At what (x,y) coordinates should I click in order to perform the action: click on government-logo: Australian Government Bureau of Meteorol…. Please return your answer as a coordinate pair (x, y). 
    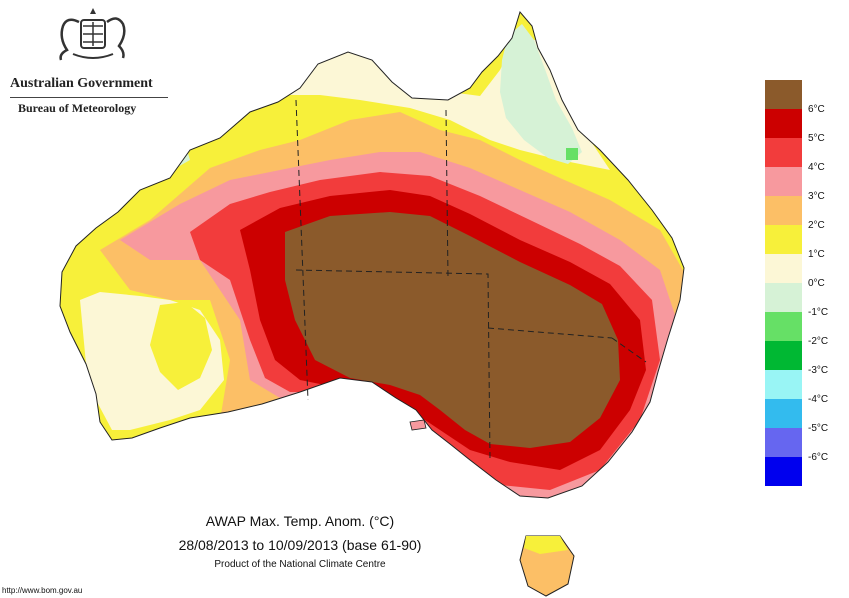
    Looking at the image, I should click on (93, 61).